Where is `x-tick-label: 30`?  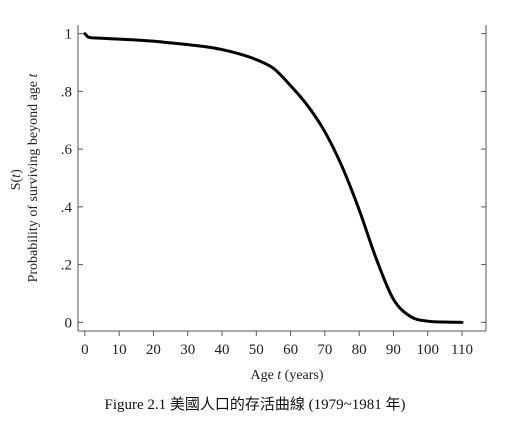
x-tick-label: 30 is located at coordinates (187, 350).